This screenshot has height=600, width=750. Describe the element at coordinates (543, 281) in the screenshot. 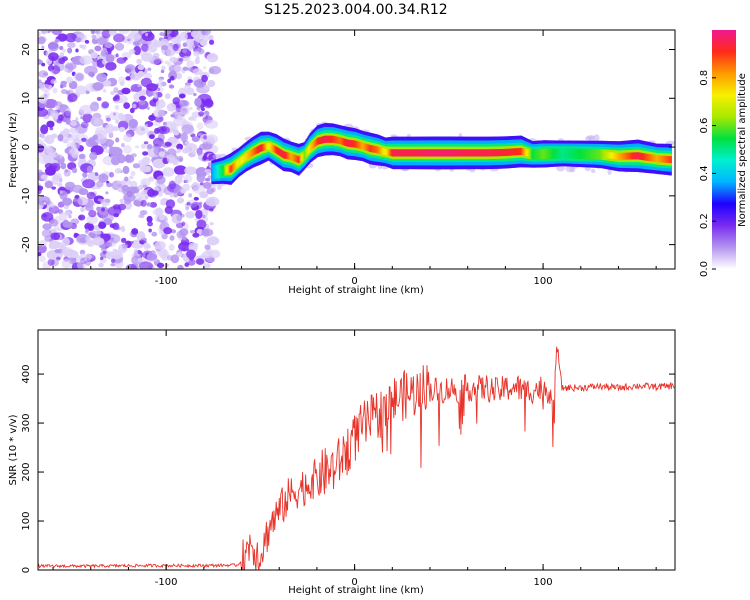

I see `spectrogram-x-tick-label: 100` at that location.